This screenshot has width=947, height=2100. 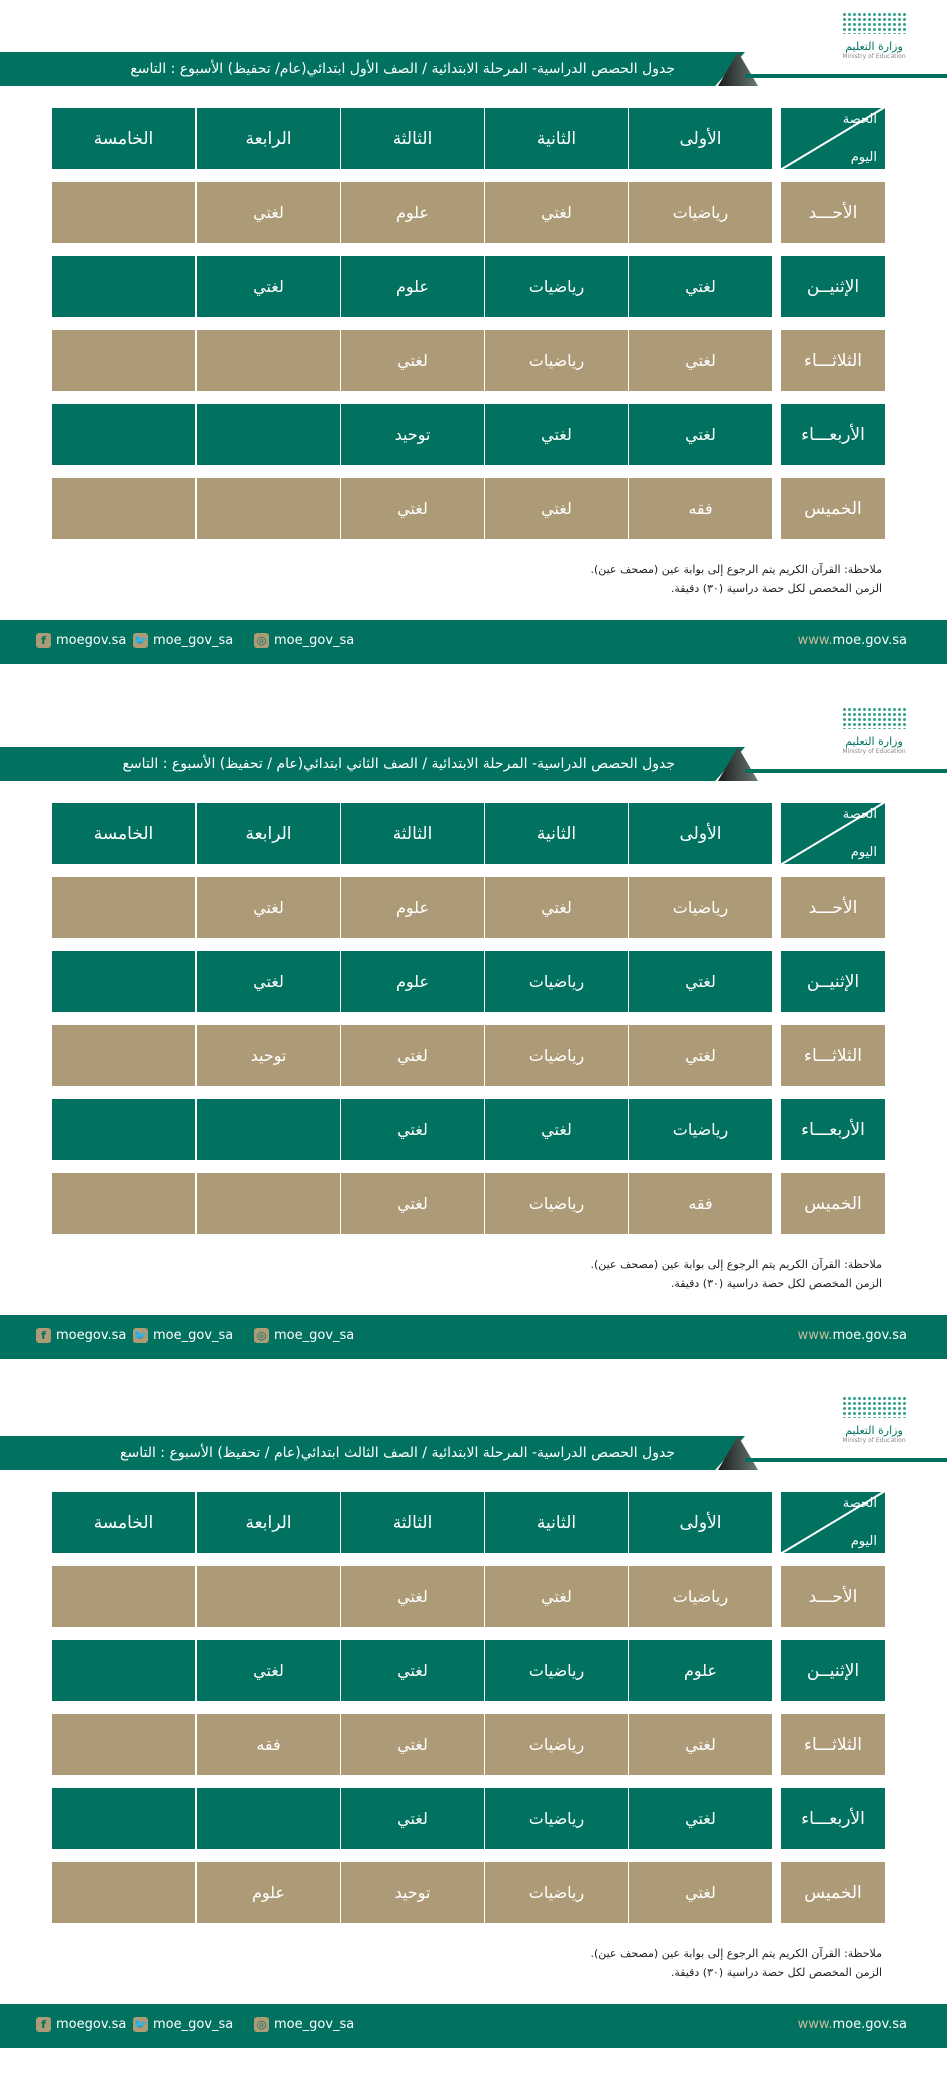 I want to click on period-label: الحصة, so click(x=859, y=1503).